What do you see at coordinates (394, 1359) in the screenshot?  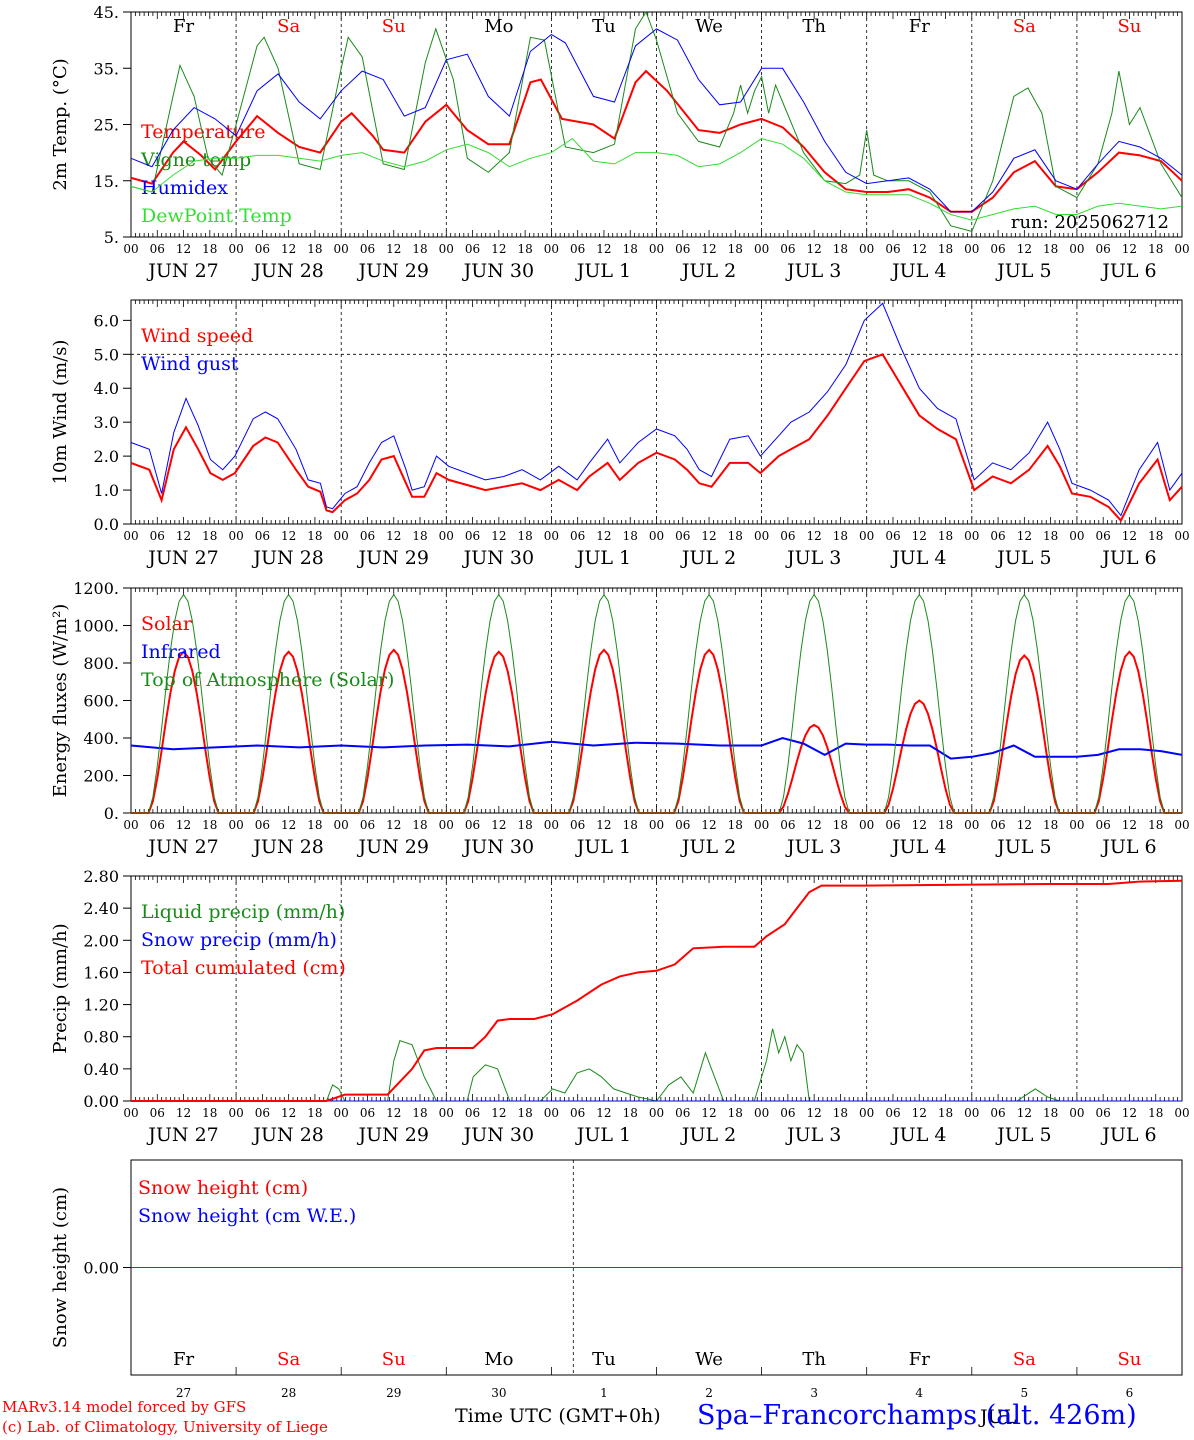 I see `weekday-label: Su` at bounding box center [394, 1359].